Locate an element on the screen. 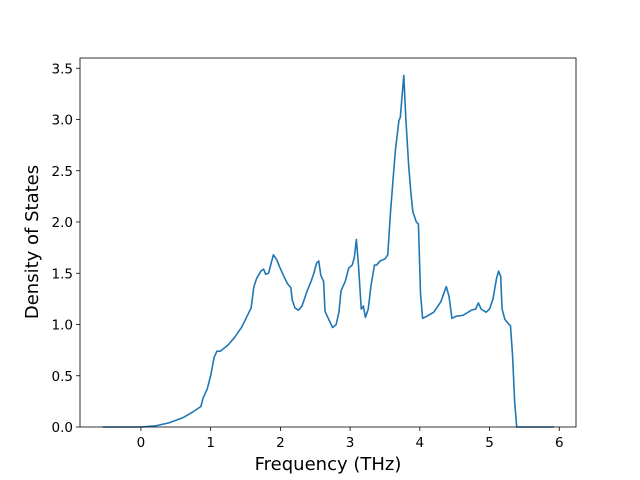  y-tick-label: 3.0 is located at coordinates (62, 121).